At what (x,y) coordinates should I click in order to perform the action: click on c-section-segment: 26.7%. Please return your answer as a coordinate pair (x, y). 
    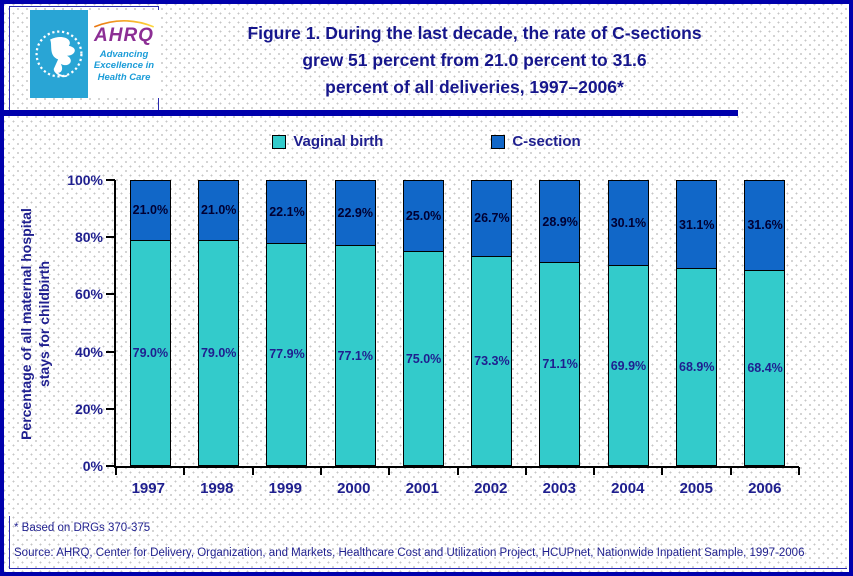
    Looking at the image, I should click on (492, 219).